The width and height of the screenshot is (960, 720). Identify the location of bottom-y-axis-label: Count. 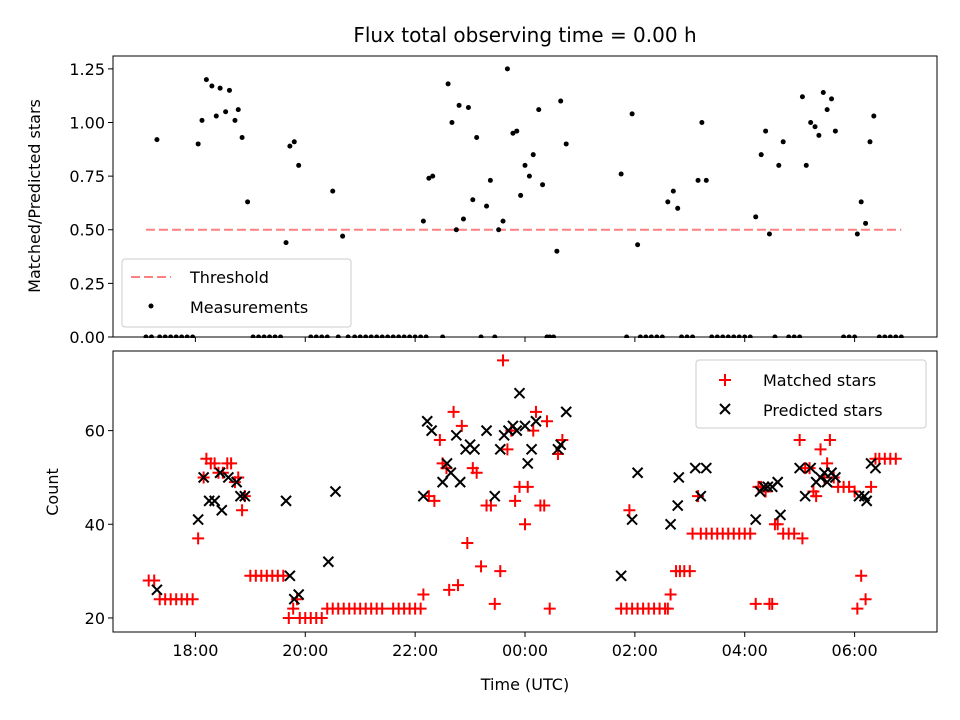
(52, 492).